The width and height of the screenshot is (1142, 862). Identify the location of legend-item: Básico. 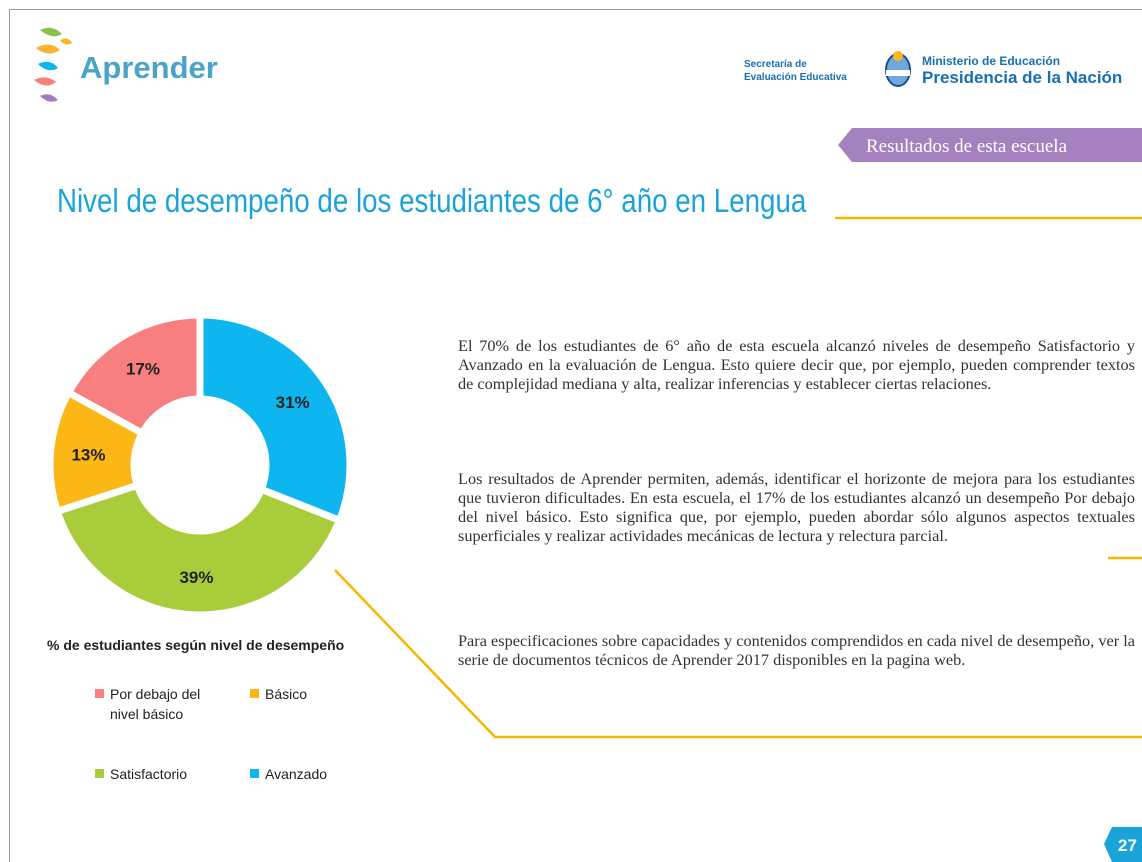
(317, 694).